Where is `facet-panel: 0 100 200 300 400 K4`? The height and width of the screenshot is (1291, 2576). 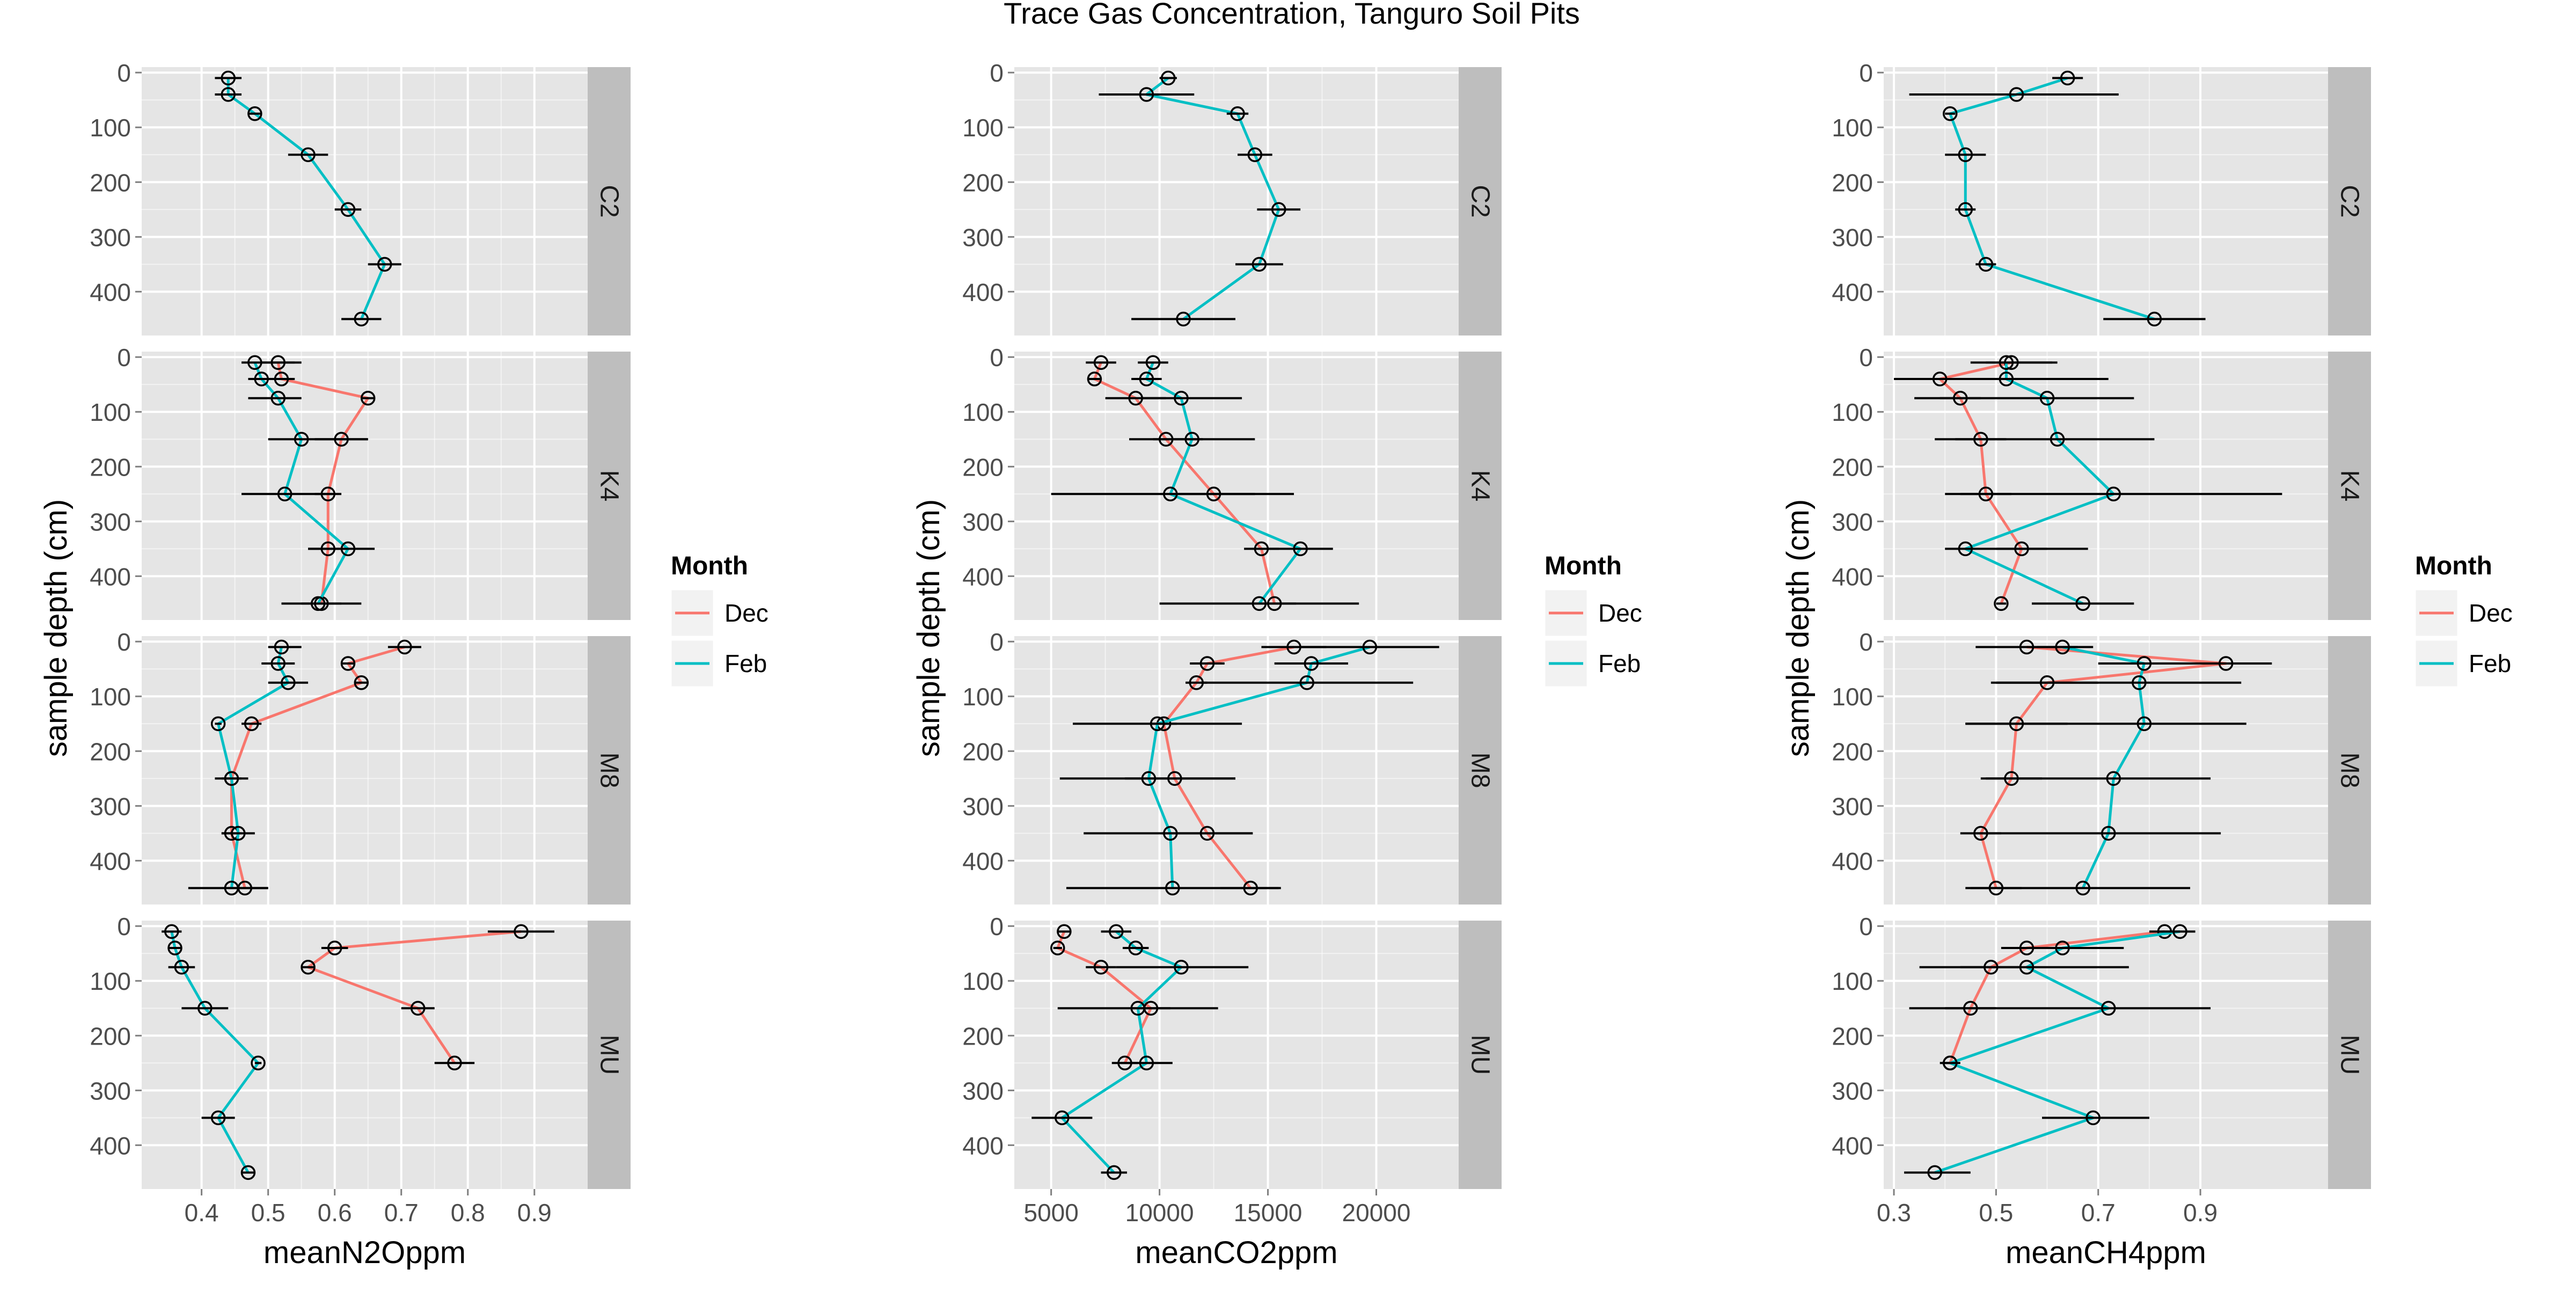 facet-panel: 0 100 200 300 400 K4 is located at coordinates (1232, 482).